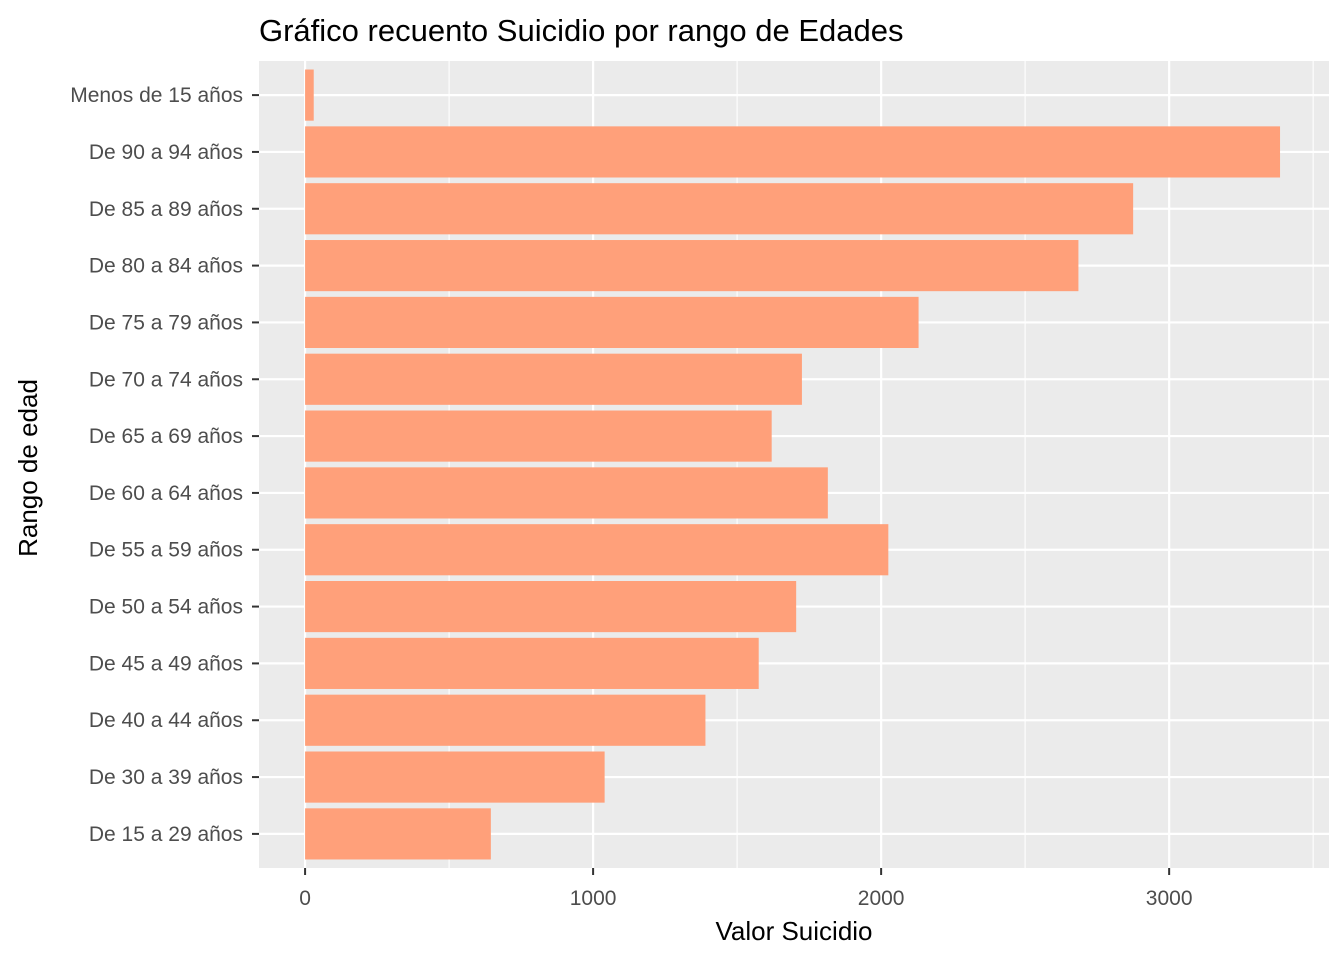 Image resolution: width=1344 pixels, height=960 pixels. I want to click on y-tick-label: De 80 a 84 años, so click(166, 266).